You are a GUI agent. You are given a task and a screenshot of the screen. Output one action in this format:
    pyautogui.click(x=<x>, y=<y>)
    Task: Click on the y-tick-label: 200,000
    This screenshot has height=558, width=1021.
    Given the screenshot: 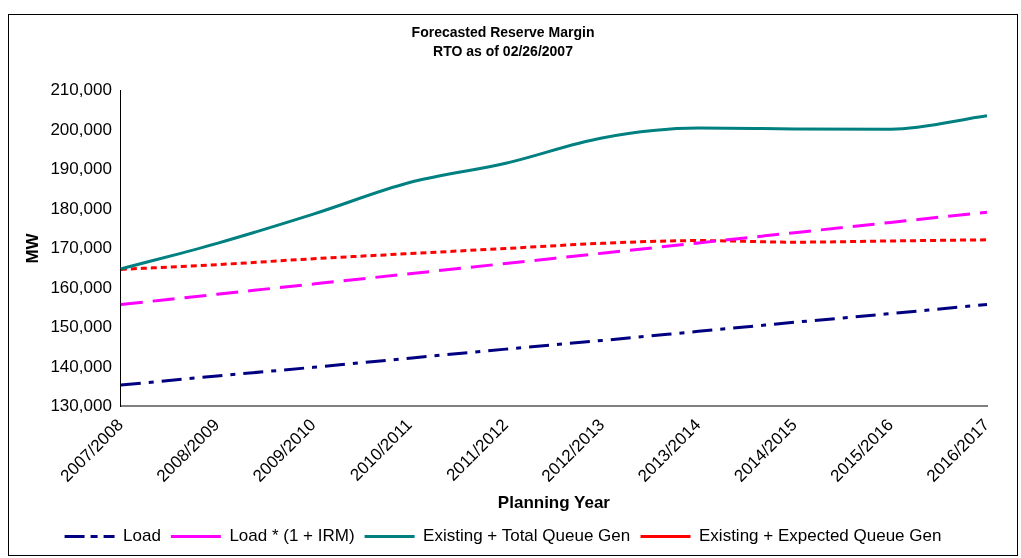 What is the action you would take?
    pyautogui.click(x=81, y=129)
    